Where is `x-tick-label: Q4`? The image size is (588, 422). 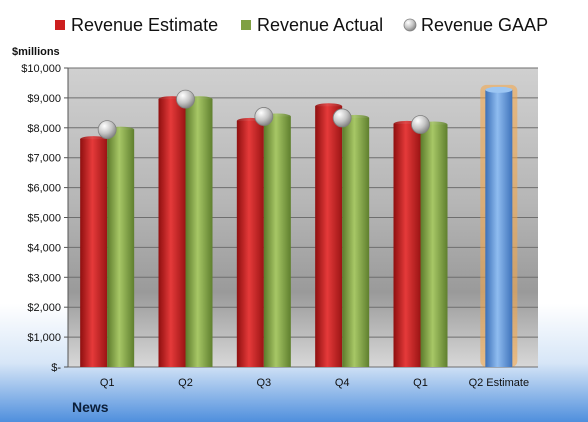 x-tick-label: Q4 is located at coordinates (342, 383).